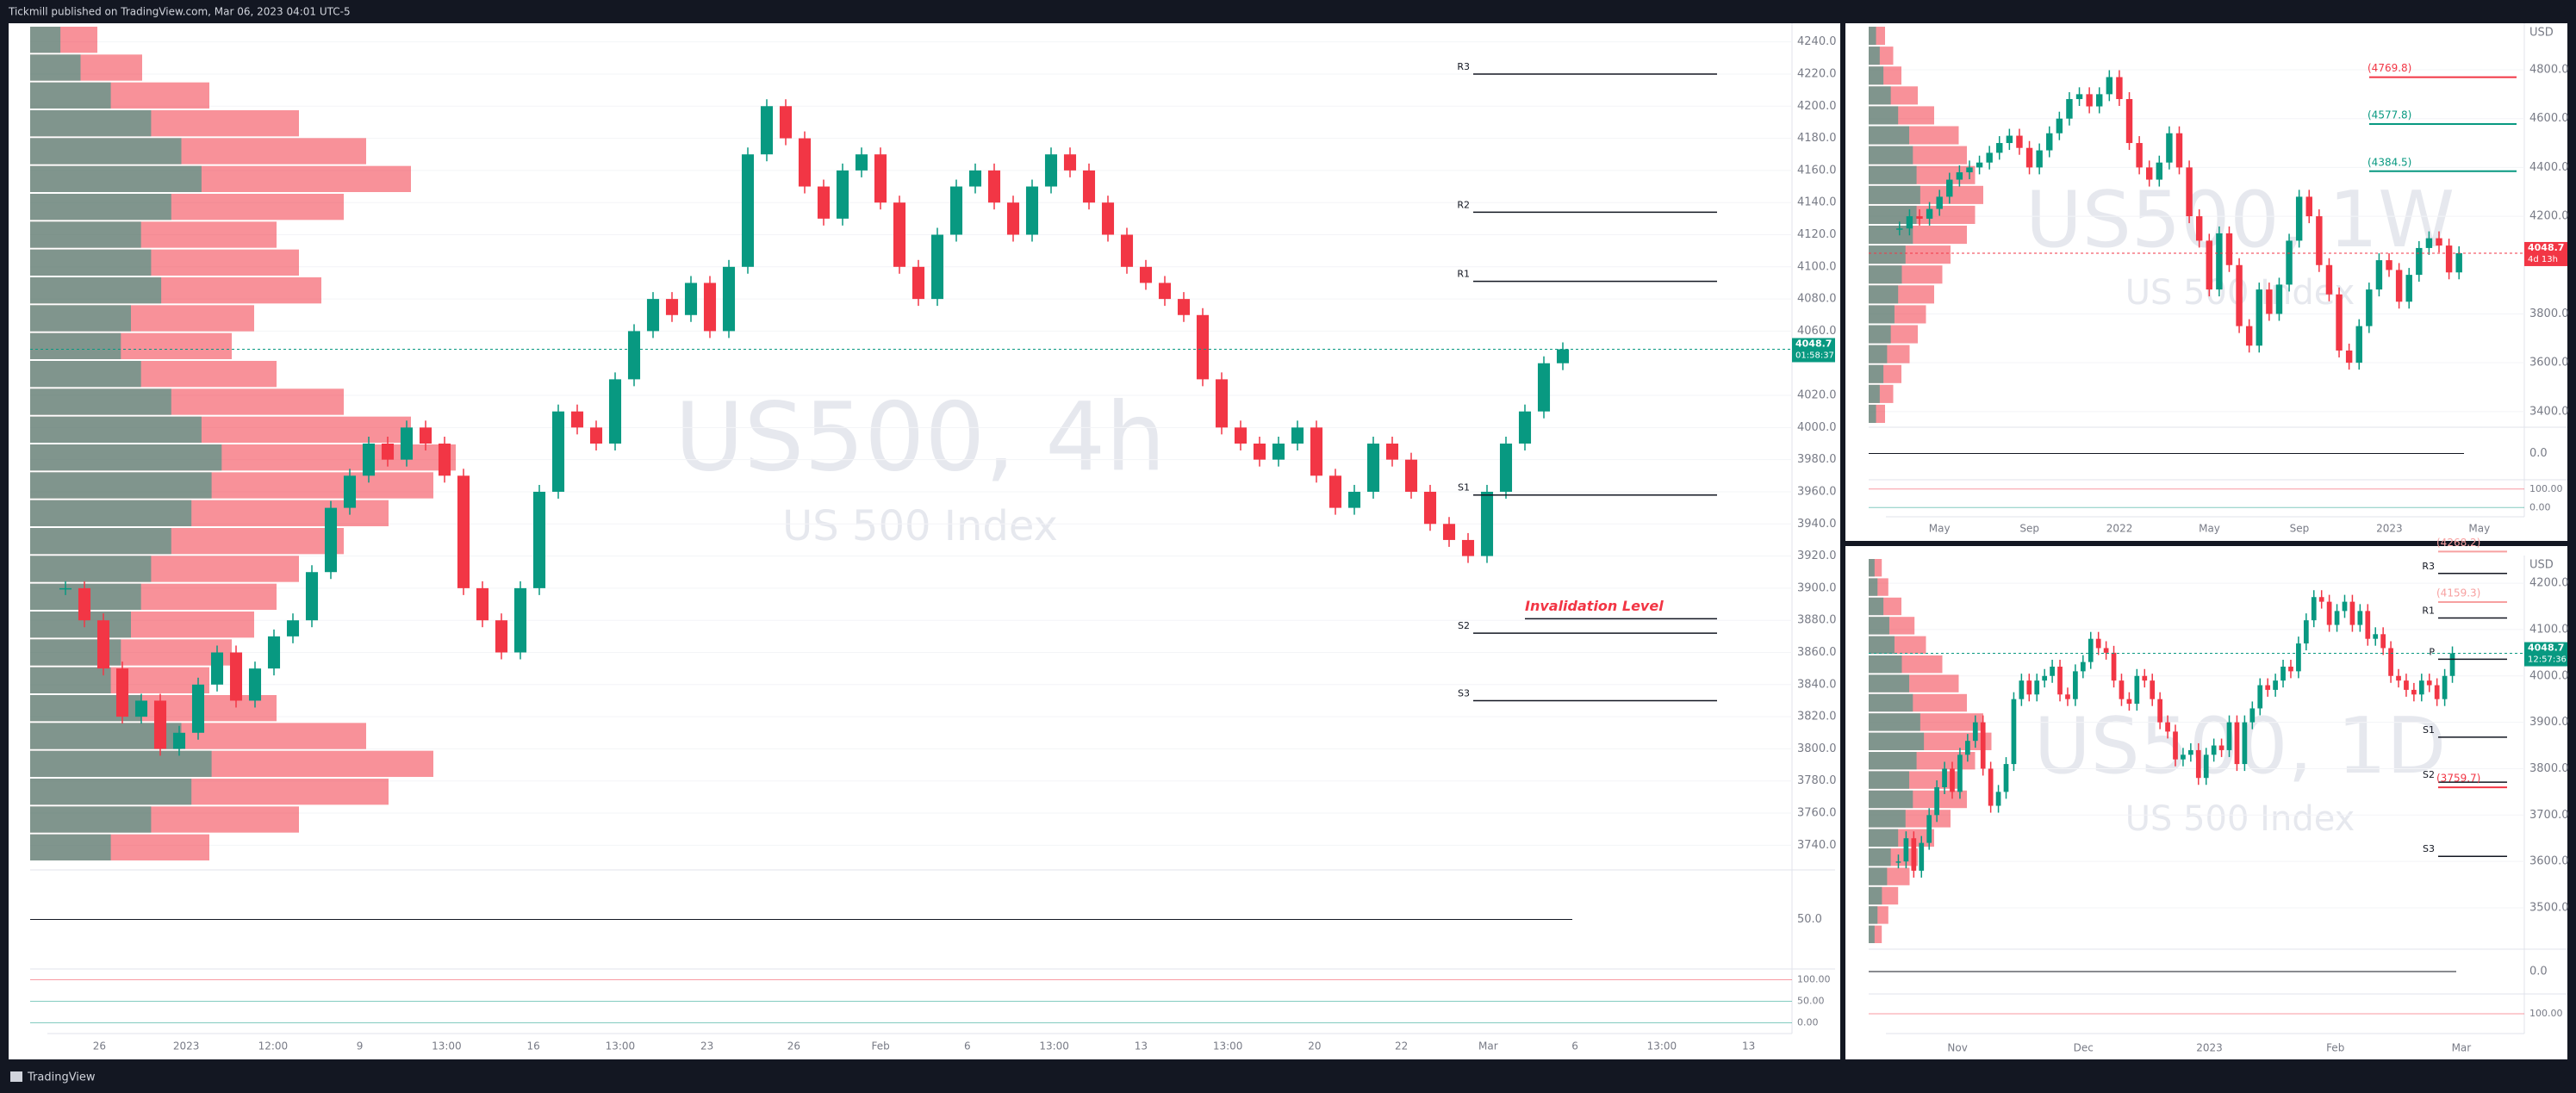  I want to click on x-tick-label: 12:00, so click(274, 1046).